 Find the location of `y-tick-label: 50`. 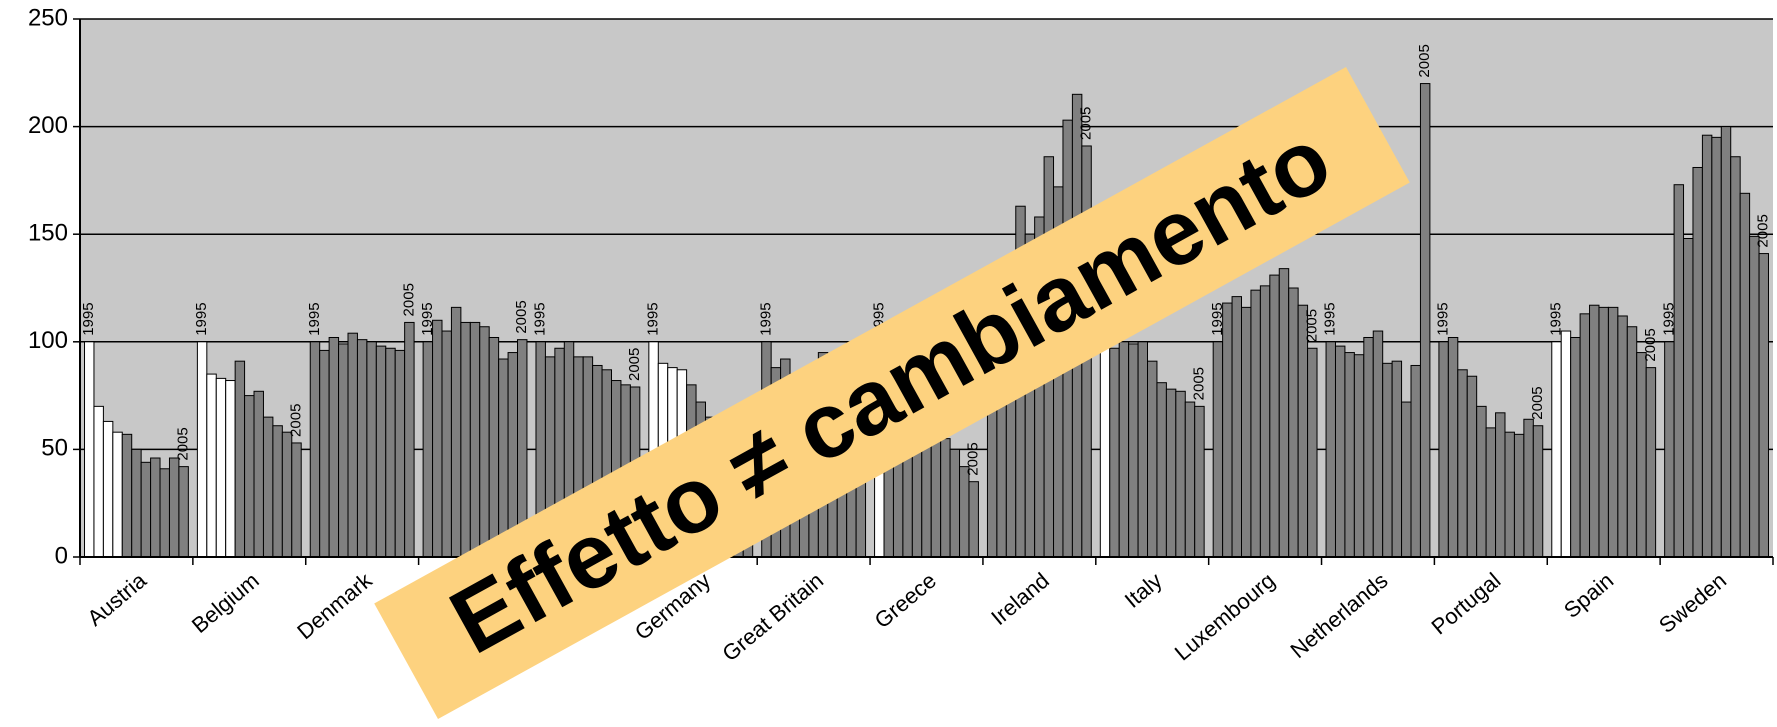

y-tick-label: 50 is located at coordinates (54, 448).